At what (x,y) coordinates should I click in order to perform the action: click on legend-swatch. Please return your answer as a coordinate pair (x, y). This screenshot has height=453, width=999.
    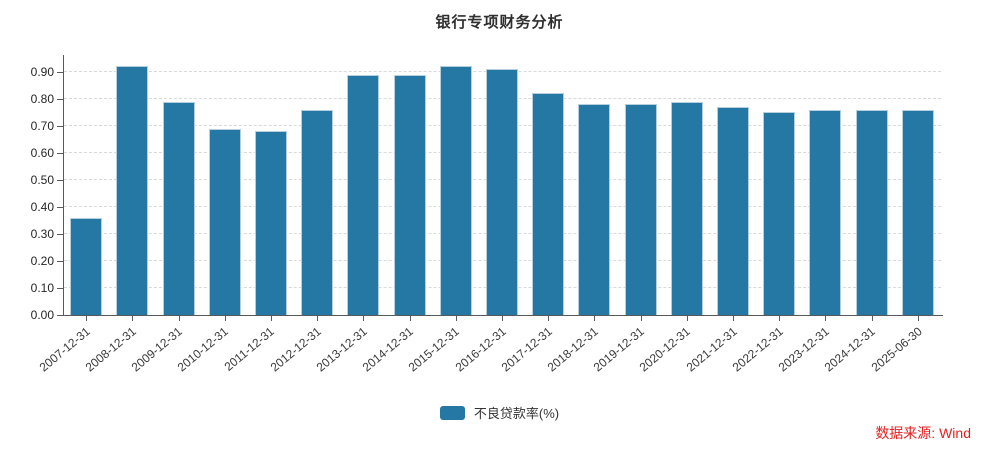
    Looking at the image, I should click on (452, 412).